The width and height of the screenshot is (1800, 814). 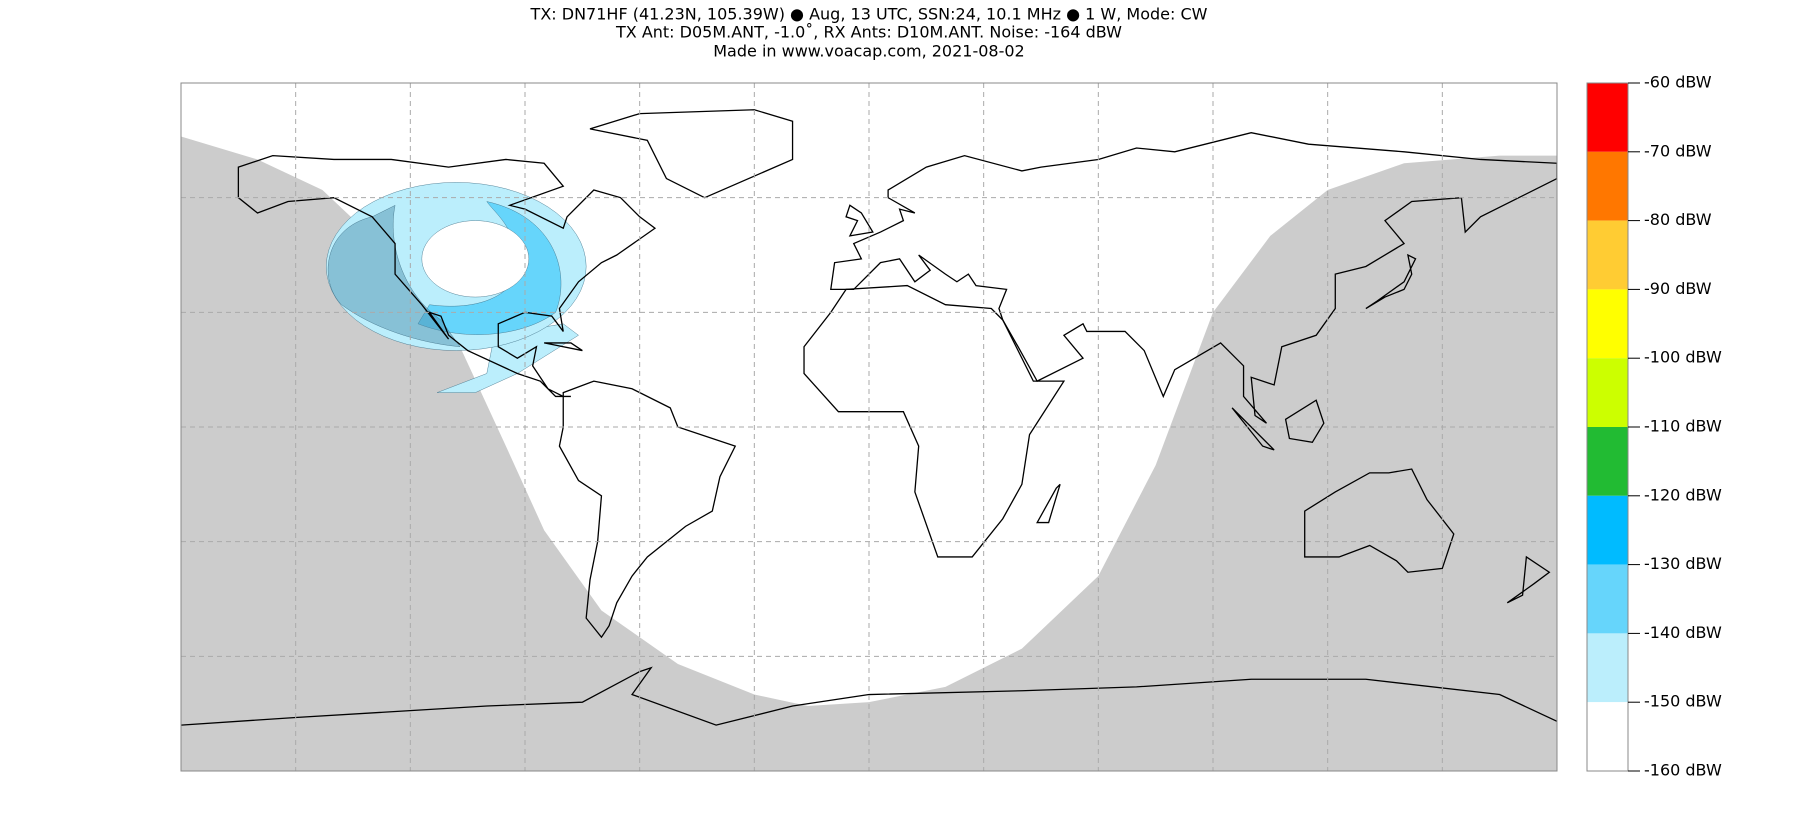 I want to click on colorbar-label: -100 dBW, so click(x=1683, y=357).